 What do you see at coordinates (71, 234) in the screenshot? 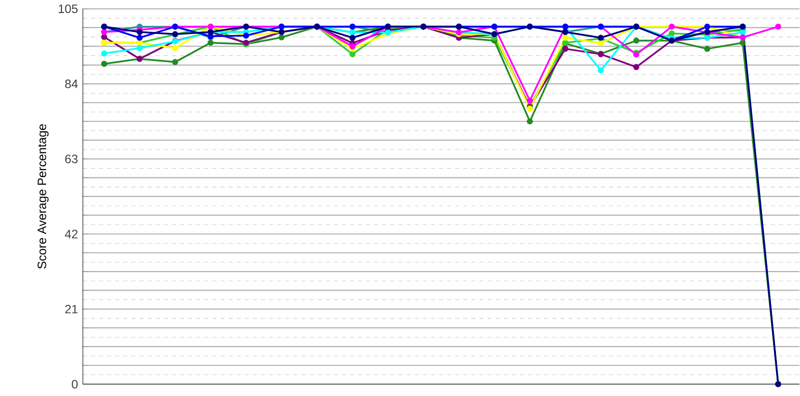
I see `y-tick-label: 42` at bounding box center [71, 234].